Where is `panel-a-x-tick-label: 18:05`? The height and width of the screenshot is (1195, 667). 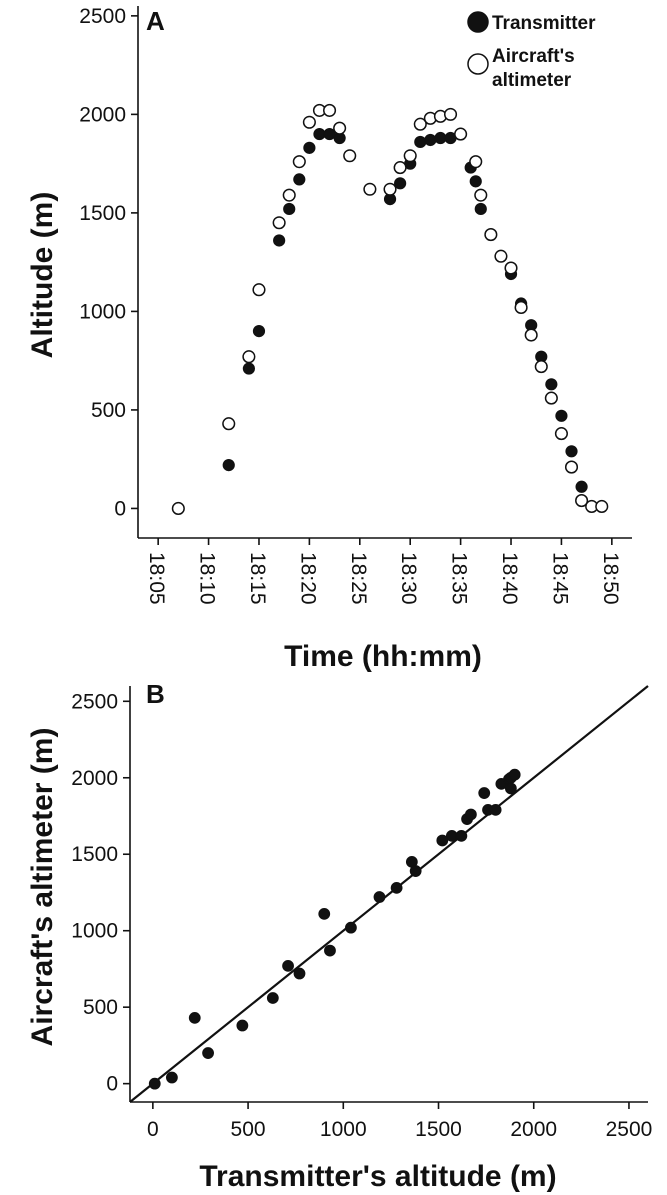 panel-a-x-tick-label: 18:05 is located at coordinates (156, 578).